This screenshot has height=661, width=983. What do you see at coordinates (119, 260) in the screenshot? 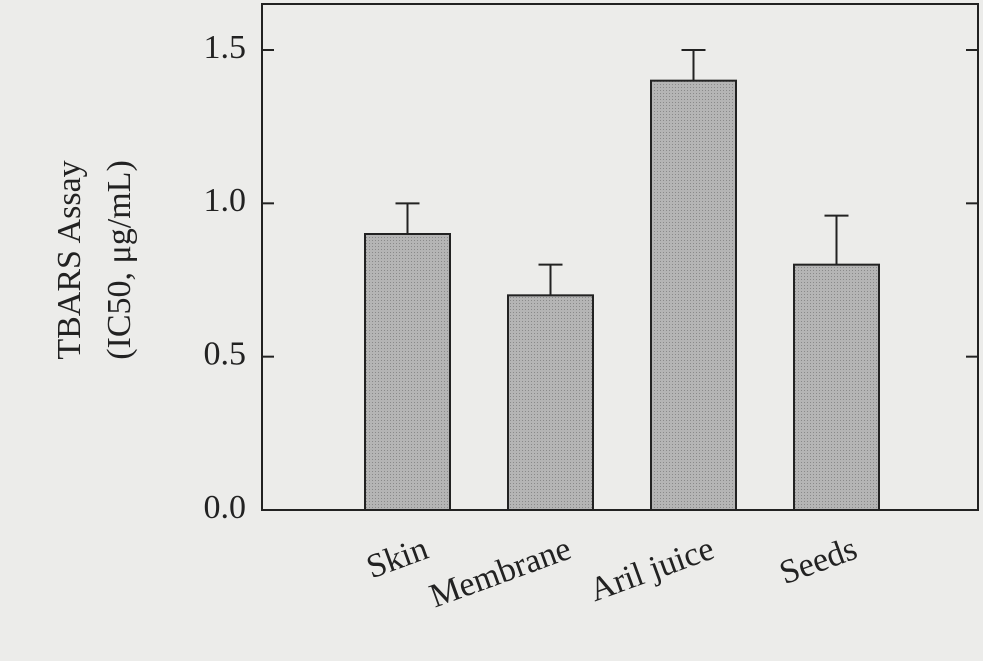
I see `y-axis-label: (IC50, μg/mL)` at bounding box center [119, 260].